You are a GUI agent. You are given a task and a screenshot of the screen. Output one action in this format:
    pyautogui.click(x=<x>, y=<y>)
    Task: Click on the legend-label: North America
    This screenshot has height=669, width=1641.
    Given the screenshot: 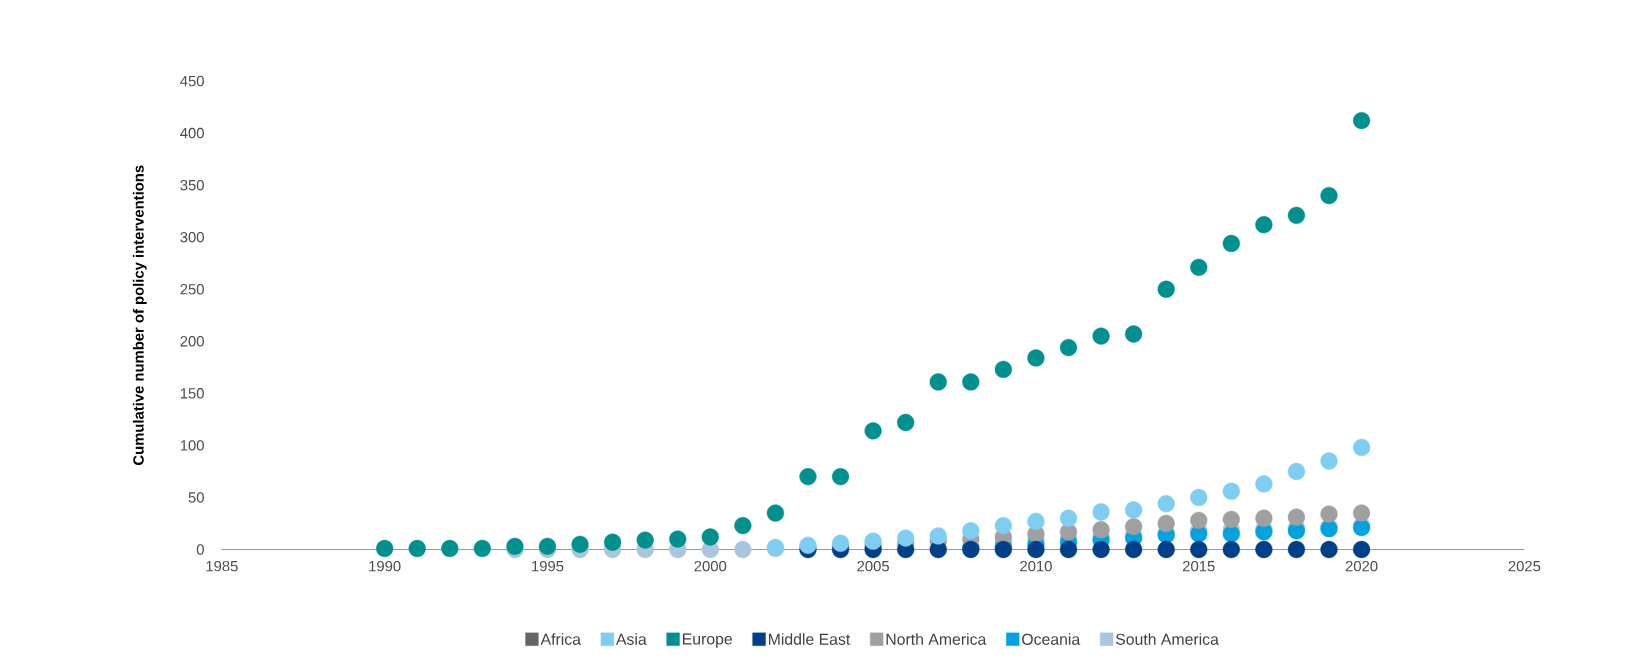 What is the action you would take?
    pyautogui.click(x=936, y=639)
    